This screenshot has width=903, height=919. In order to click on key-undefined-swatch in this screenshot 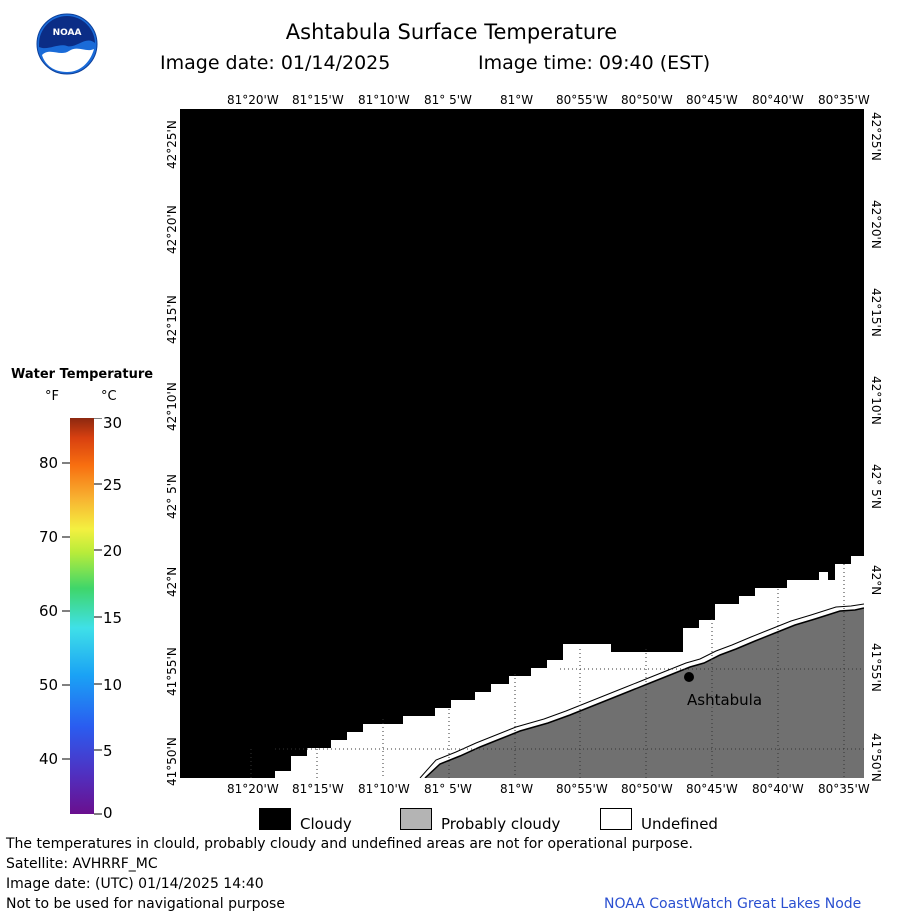, I will do `click(616, 819)`.